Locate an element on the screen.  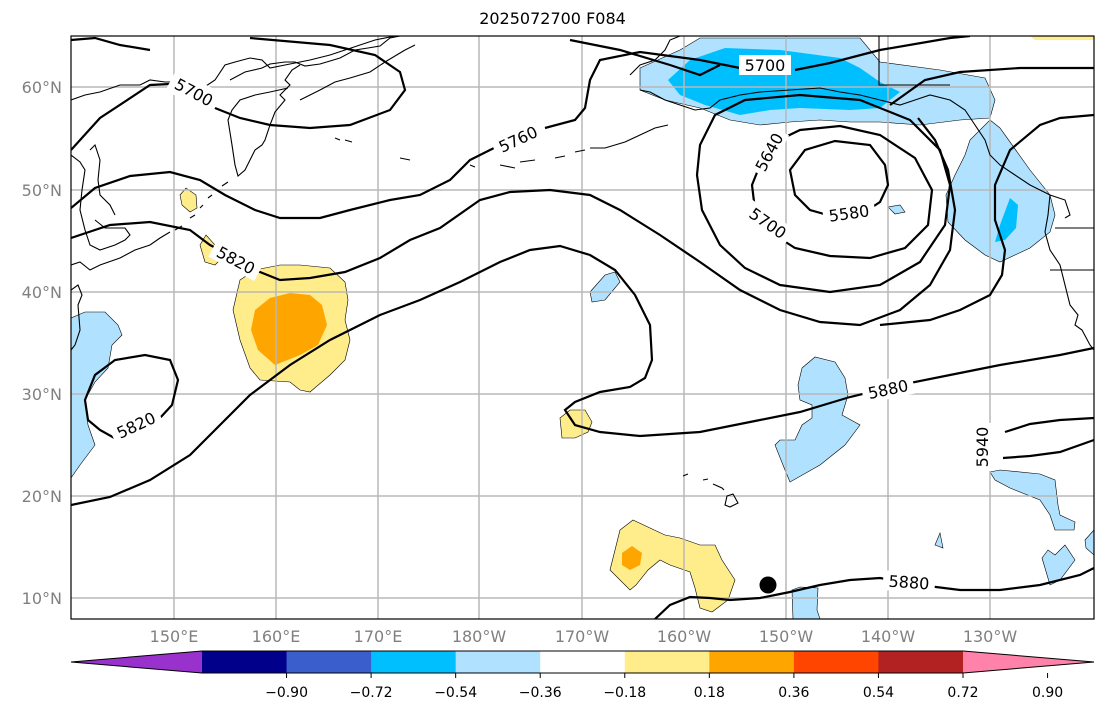
coastline-sakhalin is located at coordinates (102, 179).